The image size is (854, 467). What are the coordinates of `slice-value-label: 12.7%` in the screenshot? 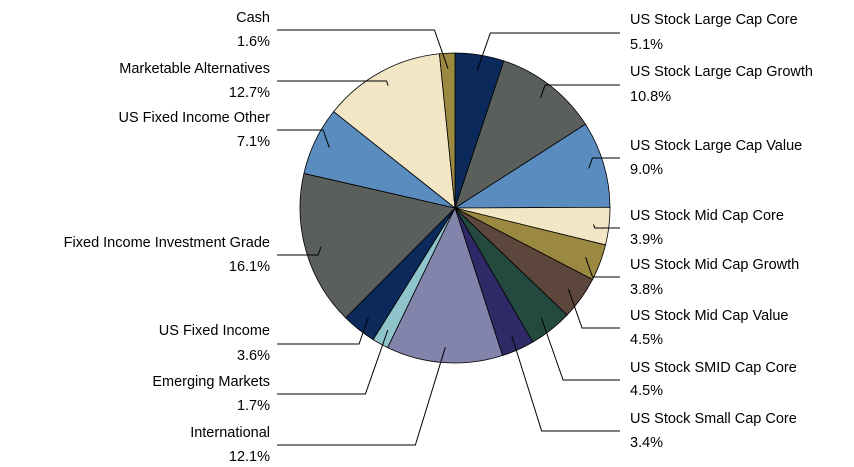 It's located at (249, 93).